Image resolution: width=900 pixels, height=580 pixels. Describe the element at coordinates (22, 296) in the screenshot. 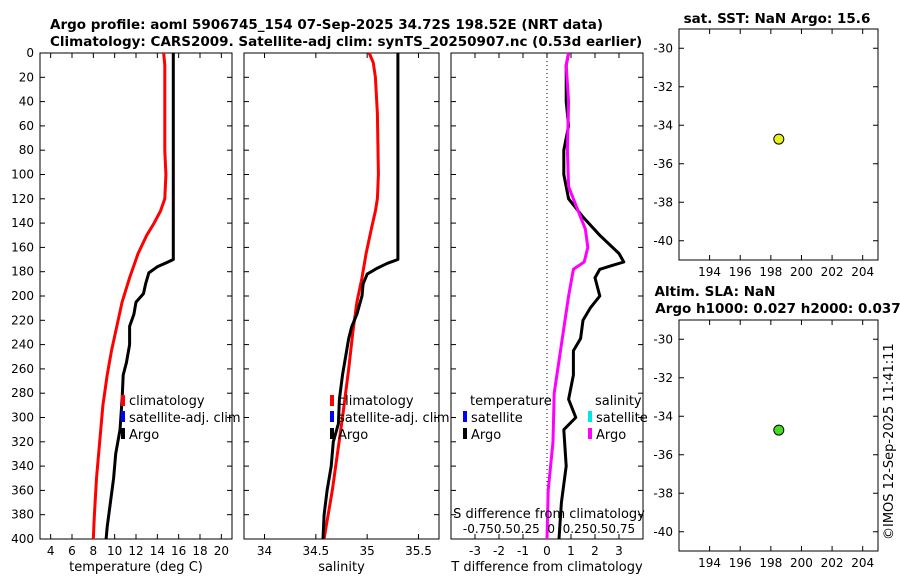

I see `y-tick-label: 200` at that location.